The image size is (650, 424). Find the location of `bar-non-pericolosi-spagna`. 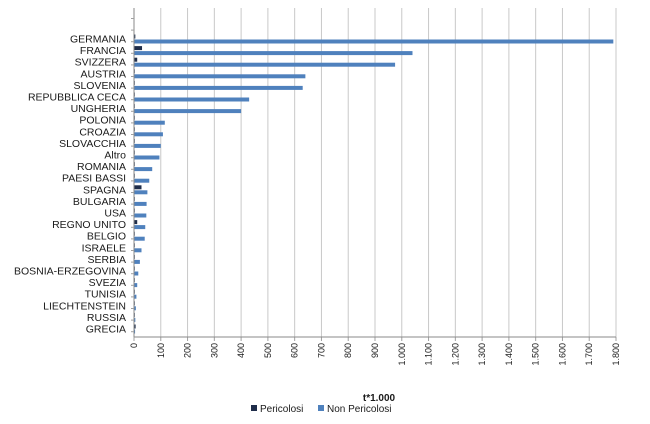

bar-non-pericolosi-spagna is located at coordinates (141, 192).